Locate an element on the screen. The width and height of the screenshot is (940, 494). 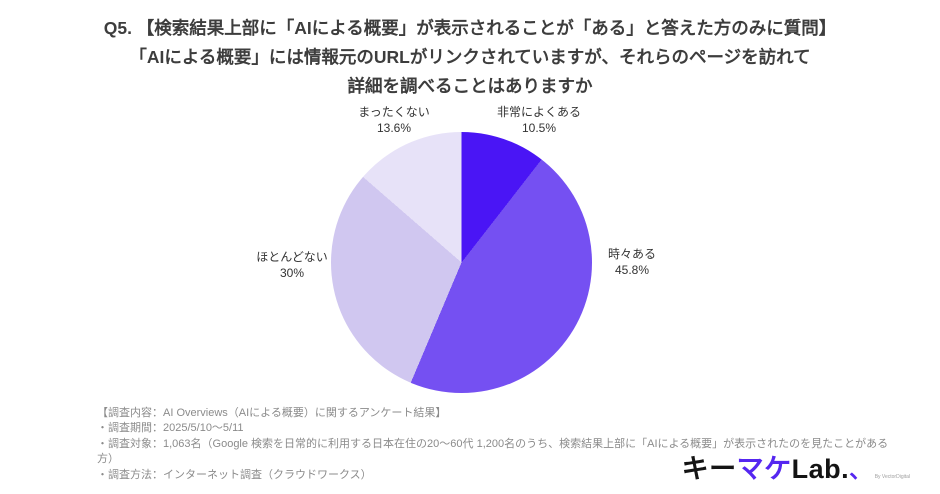
kiimake-lab-logo: キー マケ Lab. 、 By VectorDigital is located at coordinates (796, 466).